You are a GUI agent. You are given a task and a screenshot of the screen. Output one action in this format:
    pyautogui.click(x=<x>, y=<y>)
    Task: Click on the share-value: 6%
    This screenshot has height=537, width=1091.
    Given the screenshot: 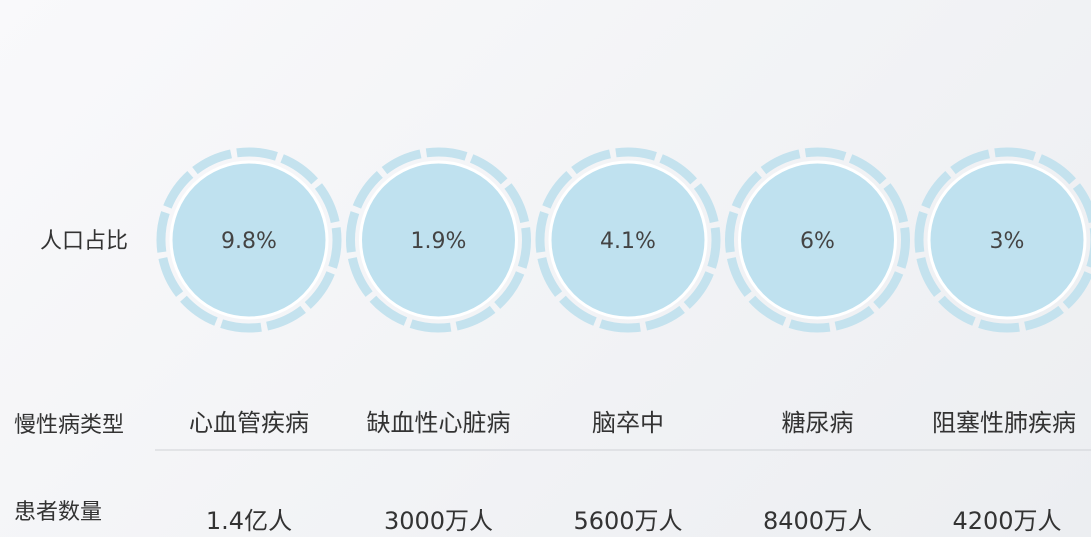 What is the action you would take?
    pyautogui.click(x=817, y=241)
    